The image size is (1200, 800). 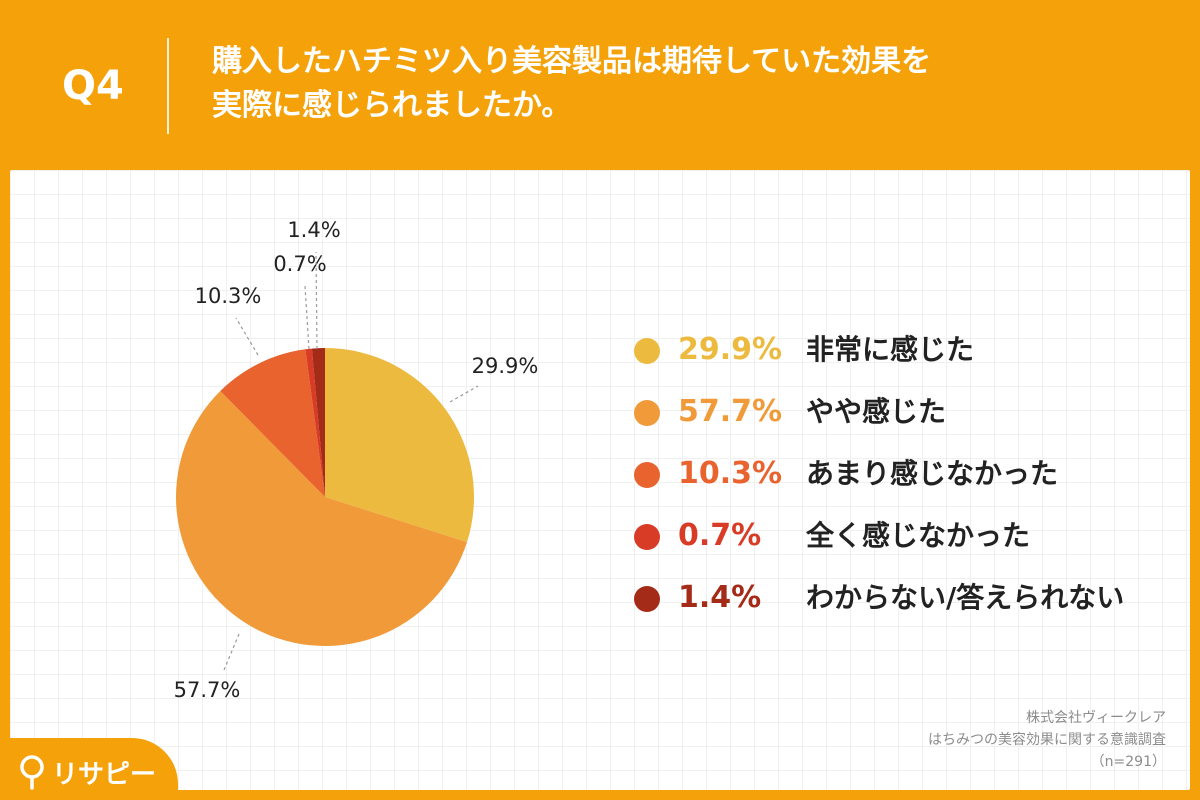 What do you see at coordinates (505, 366) in the screenshot?
I see `slice-label-very-much: 29.9%` at bounding box center [505, 366].